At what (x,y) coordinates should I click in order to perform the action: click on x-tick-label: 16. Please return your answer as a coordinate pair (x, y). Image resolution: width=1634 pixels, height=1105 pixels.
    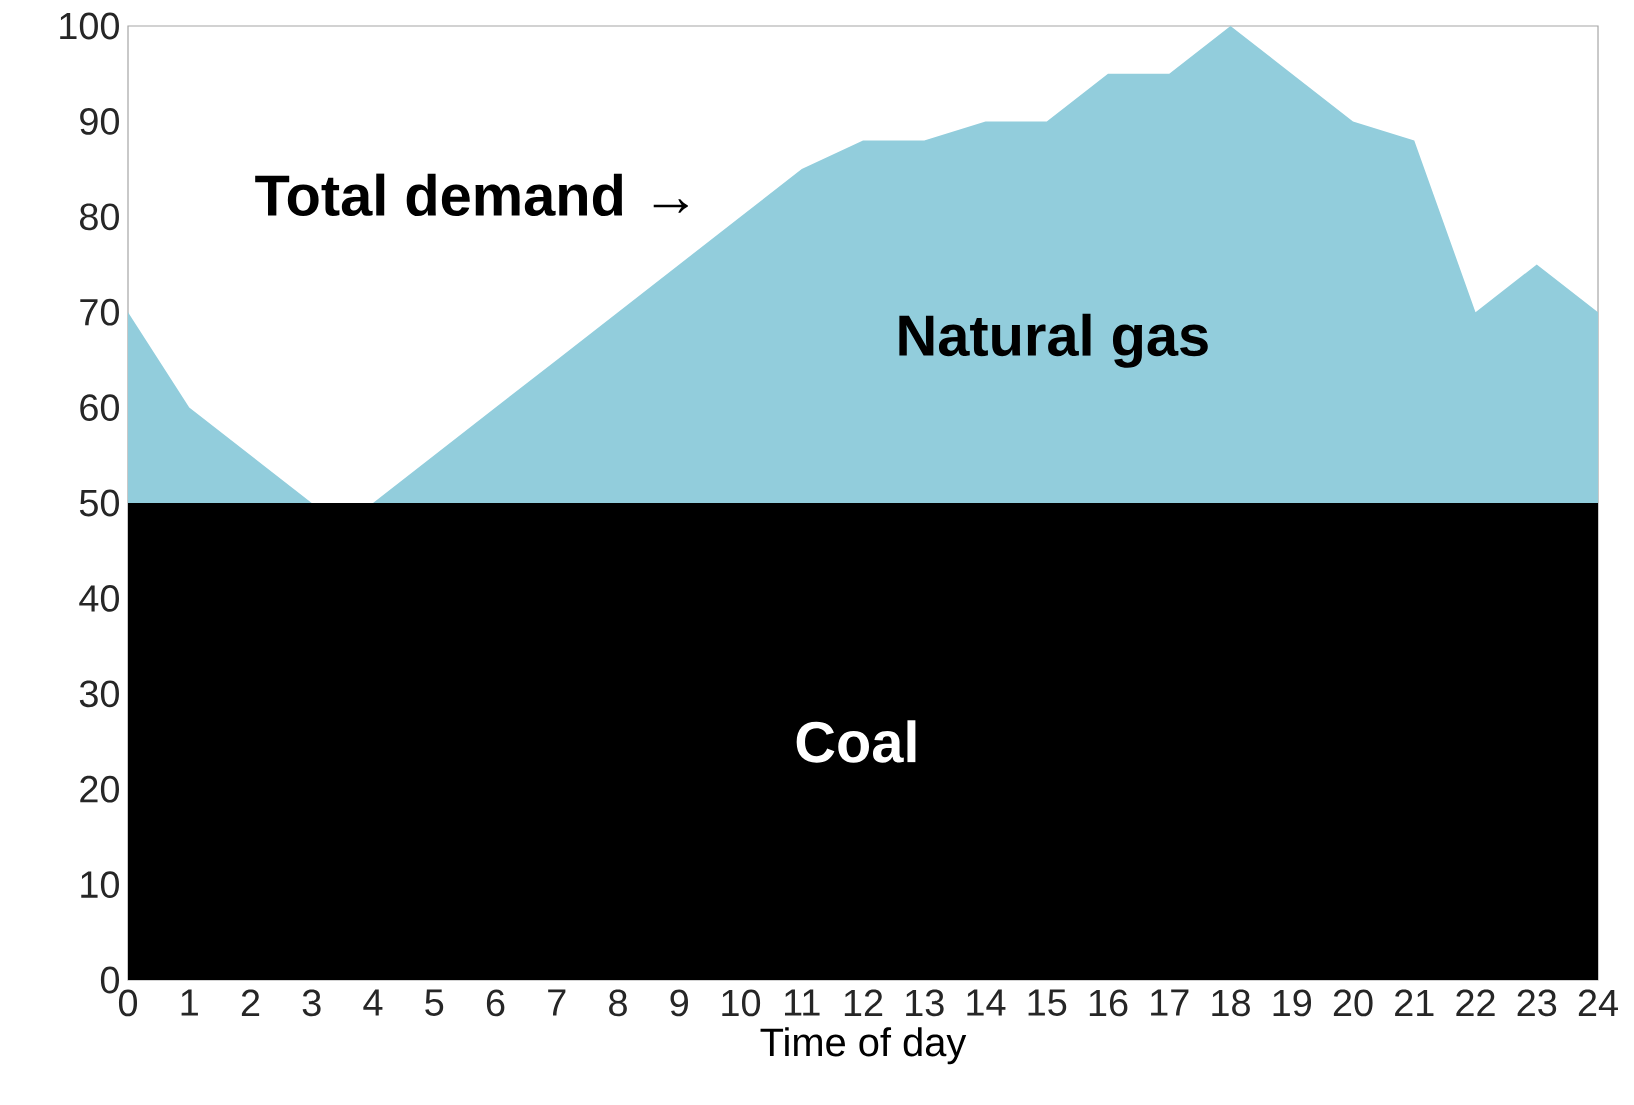
    Looking at the image, I should click on (1108, 1003).